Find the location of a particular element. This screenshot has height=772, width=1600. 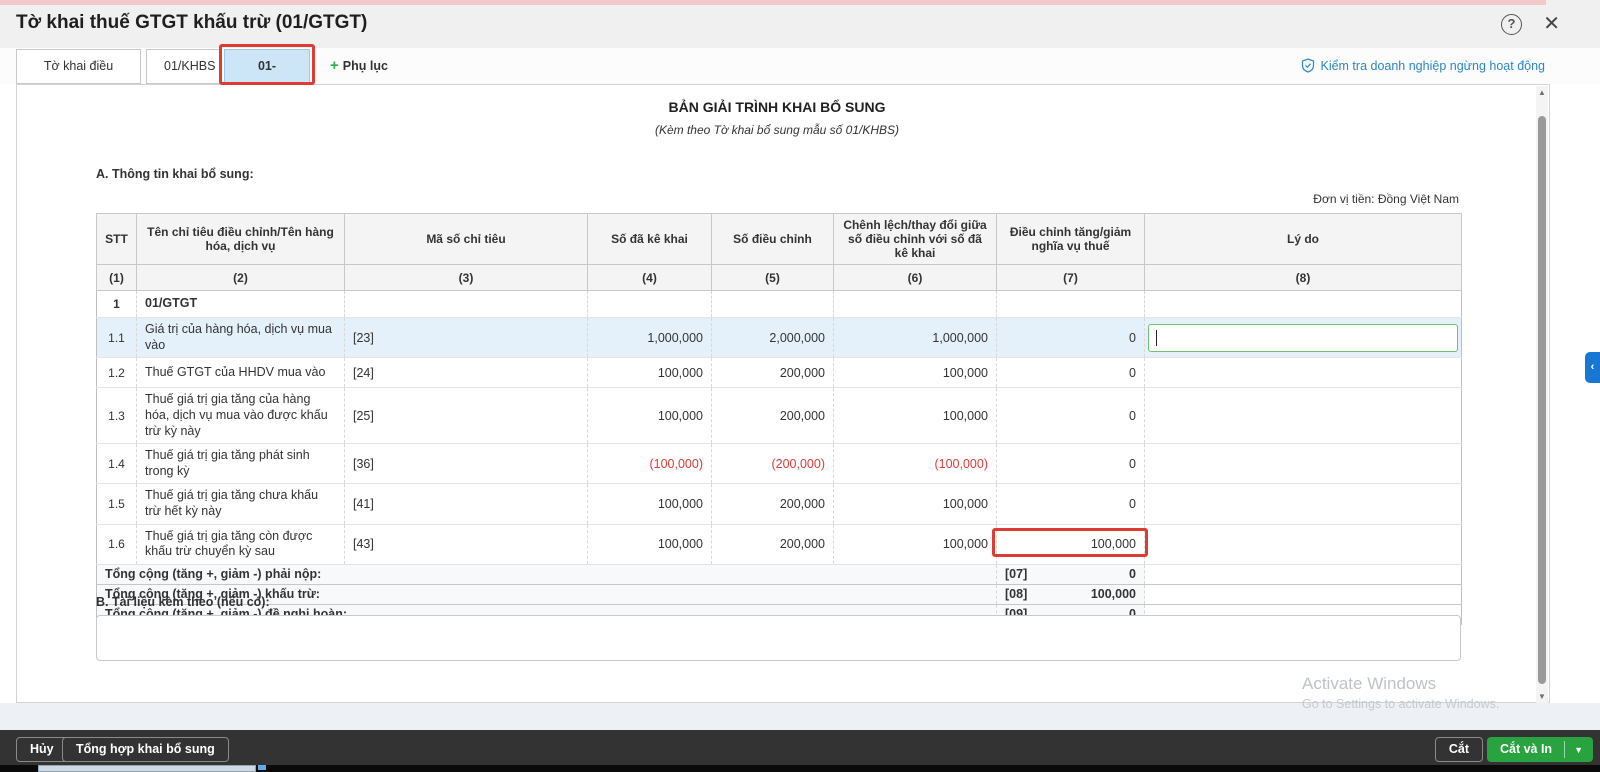

table-index-row: (1) (2) (3) (4) (5) (6) (7) (8) is located at coordinates (779, 277).